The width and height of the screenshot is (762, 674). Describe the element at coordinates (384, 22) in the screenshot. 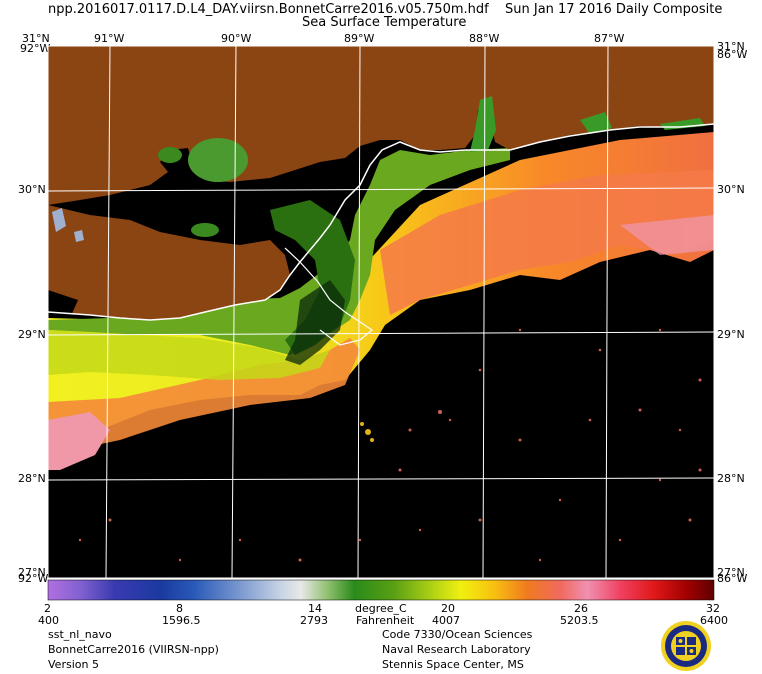

I see `product-title: Sea Surface Temperature` at that location.